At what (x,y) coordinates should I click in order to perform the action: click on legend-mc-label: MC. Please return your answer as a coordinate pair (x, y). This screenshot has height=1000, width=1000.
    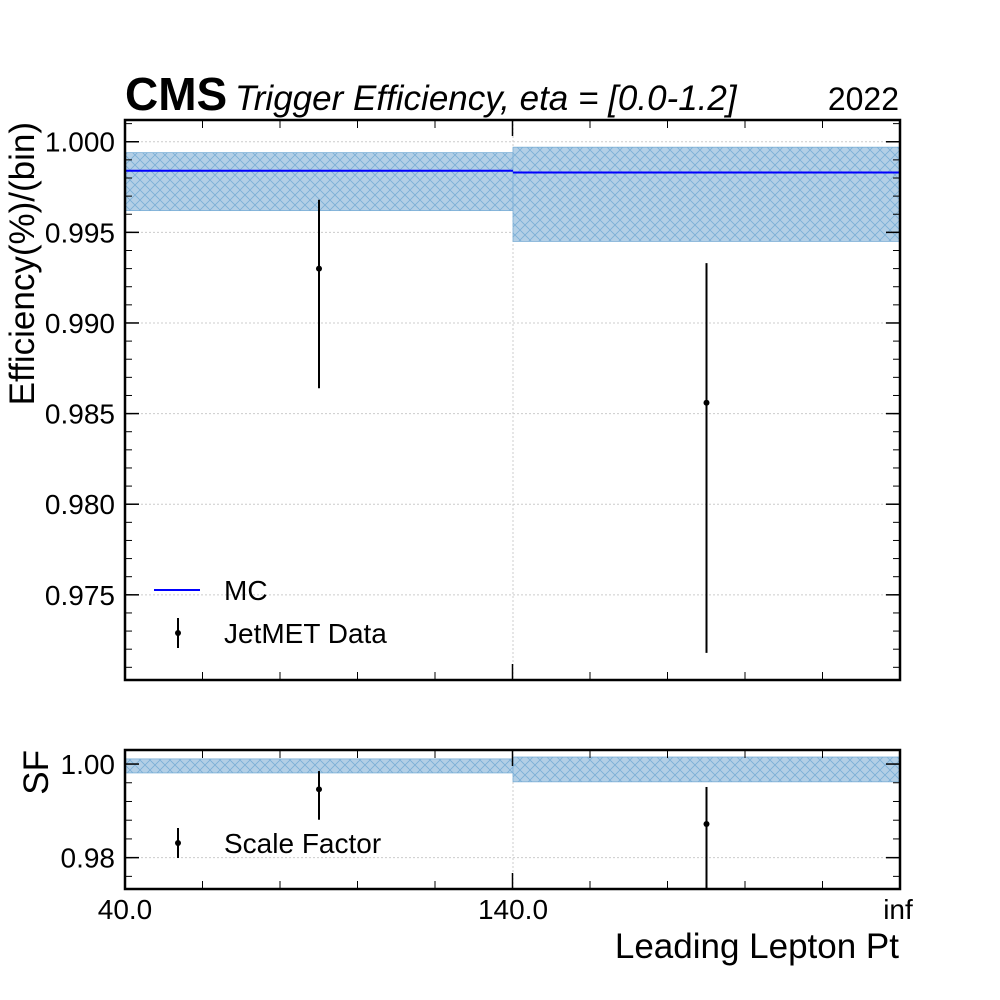
    Looking at the image, I should click on (246, 590).